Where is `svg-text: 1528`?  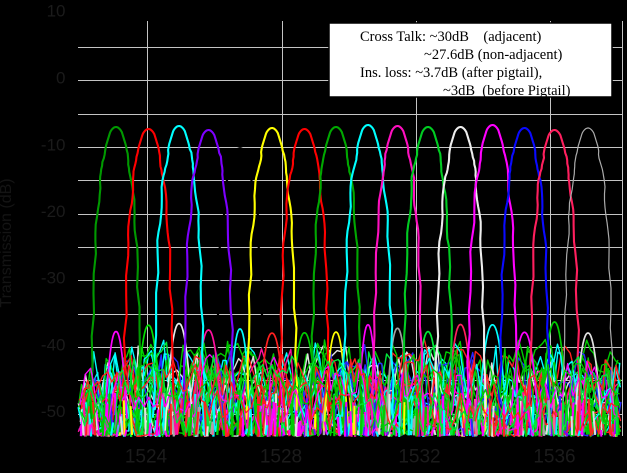
svg-text: 1528 is located at coordinates (281, 457).